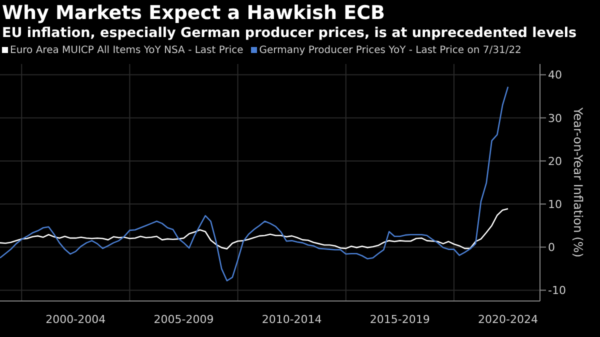 This screenshot has height=337, width=600. What do you see at coordinates (551, 247) in the screenshot?
I see `y-tick-label: 0` at bounding box center [551, 247].